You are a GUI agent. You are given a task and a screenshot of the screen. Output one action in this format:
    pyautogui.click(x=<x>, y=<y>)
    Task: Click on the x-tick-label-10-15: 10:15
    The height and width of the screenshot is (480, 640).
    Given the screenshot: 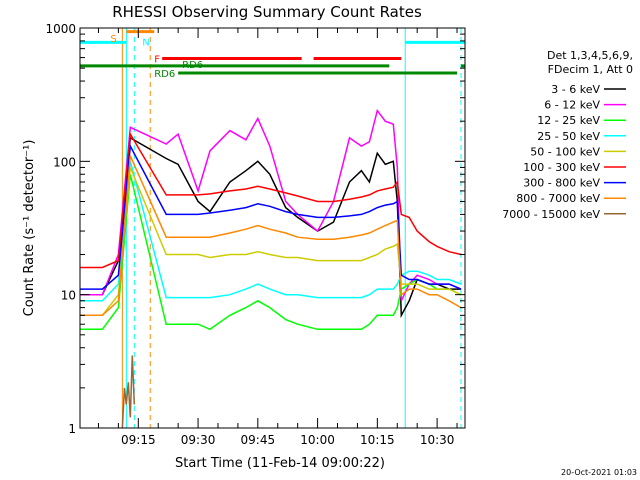 What is the action you would take?
    pyautogui.click(x=377, y=440)
    